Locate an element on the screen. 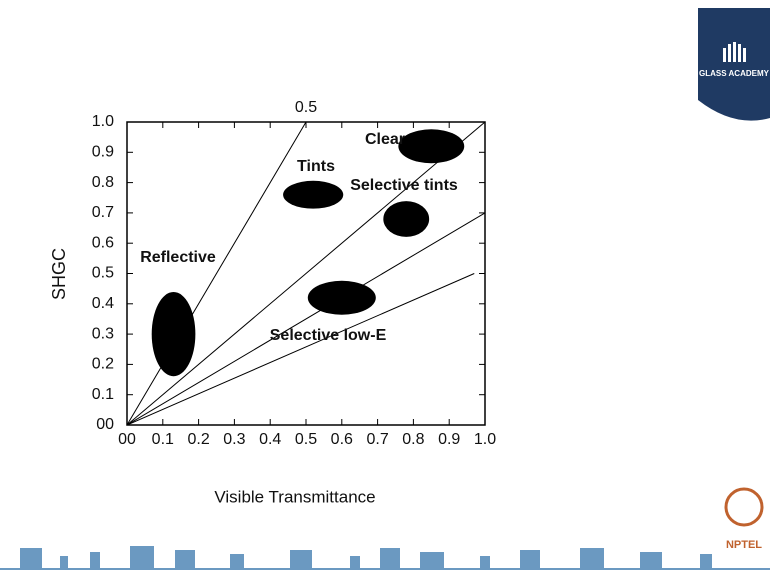  line-label: 0.5 is located at coordinates (306, 107).